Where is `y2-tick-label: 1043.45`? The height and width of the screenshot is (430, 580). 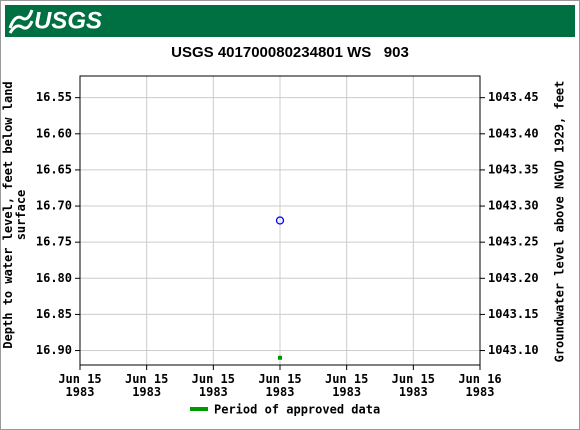
y2-tick-label: 1043.45 is located at coordinates (513, 97).